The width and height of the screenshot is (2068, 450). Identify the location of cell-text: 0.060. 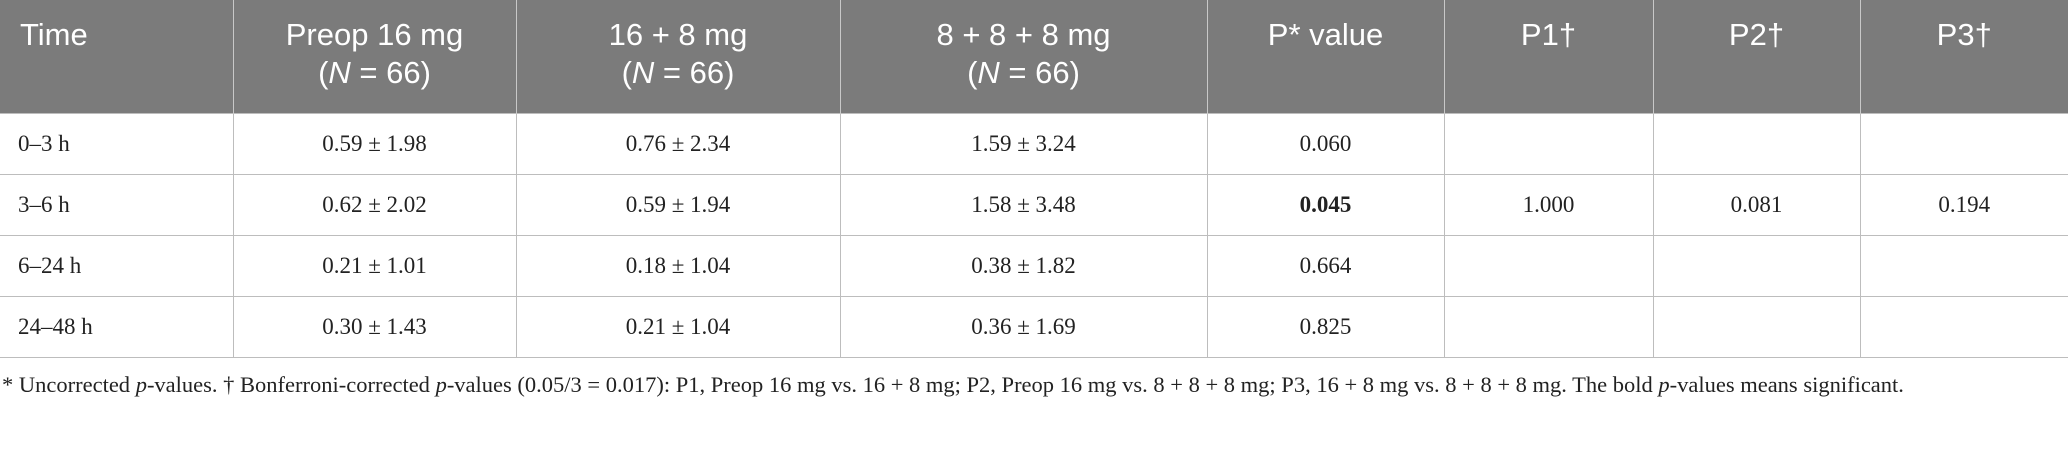
(1325, 143).